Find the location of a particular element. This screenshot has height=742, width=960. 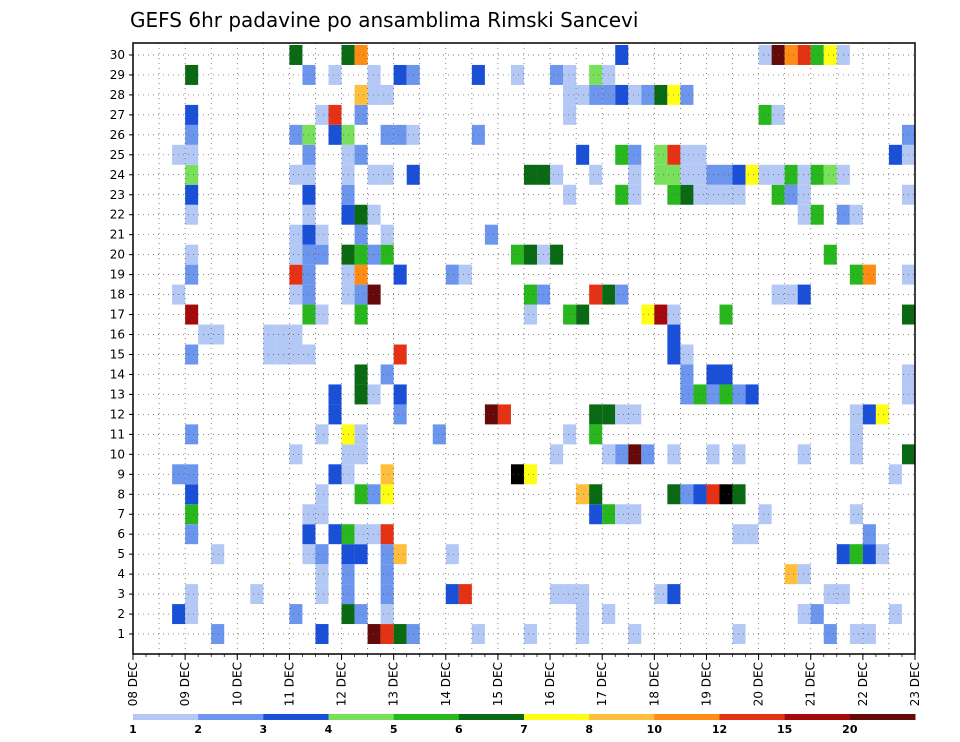

x-tick-label: 18 DEC is located at coordinates (654, 684).